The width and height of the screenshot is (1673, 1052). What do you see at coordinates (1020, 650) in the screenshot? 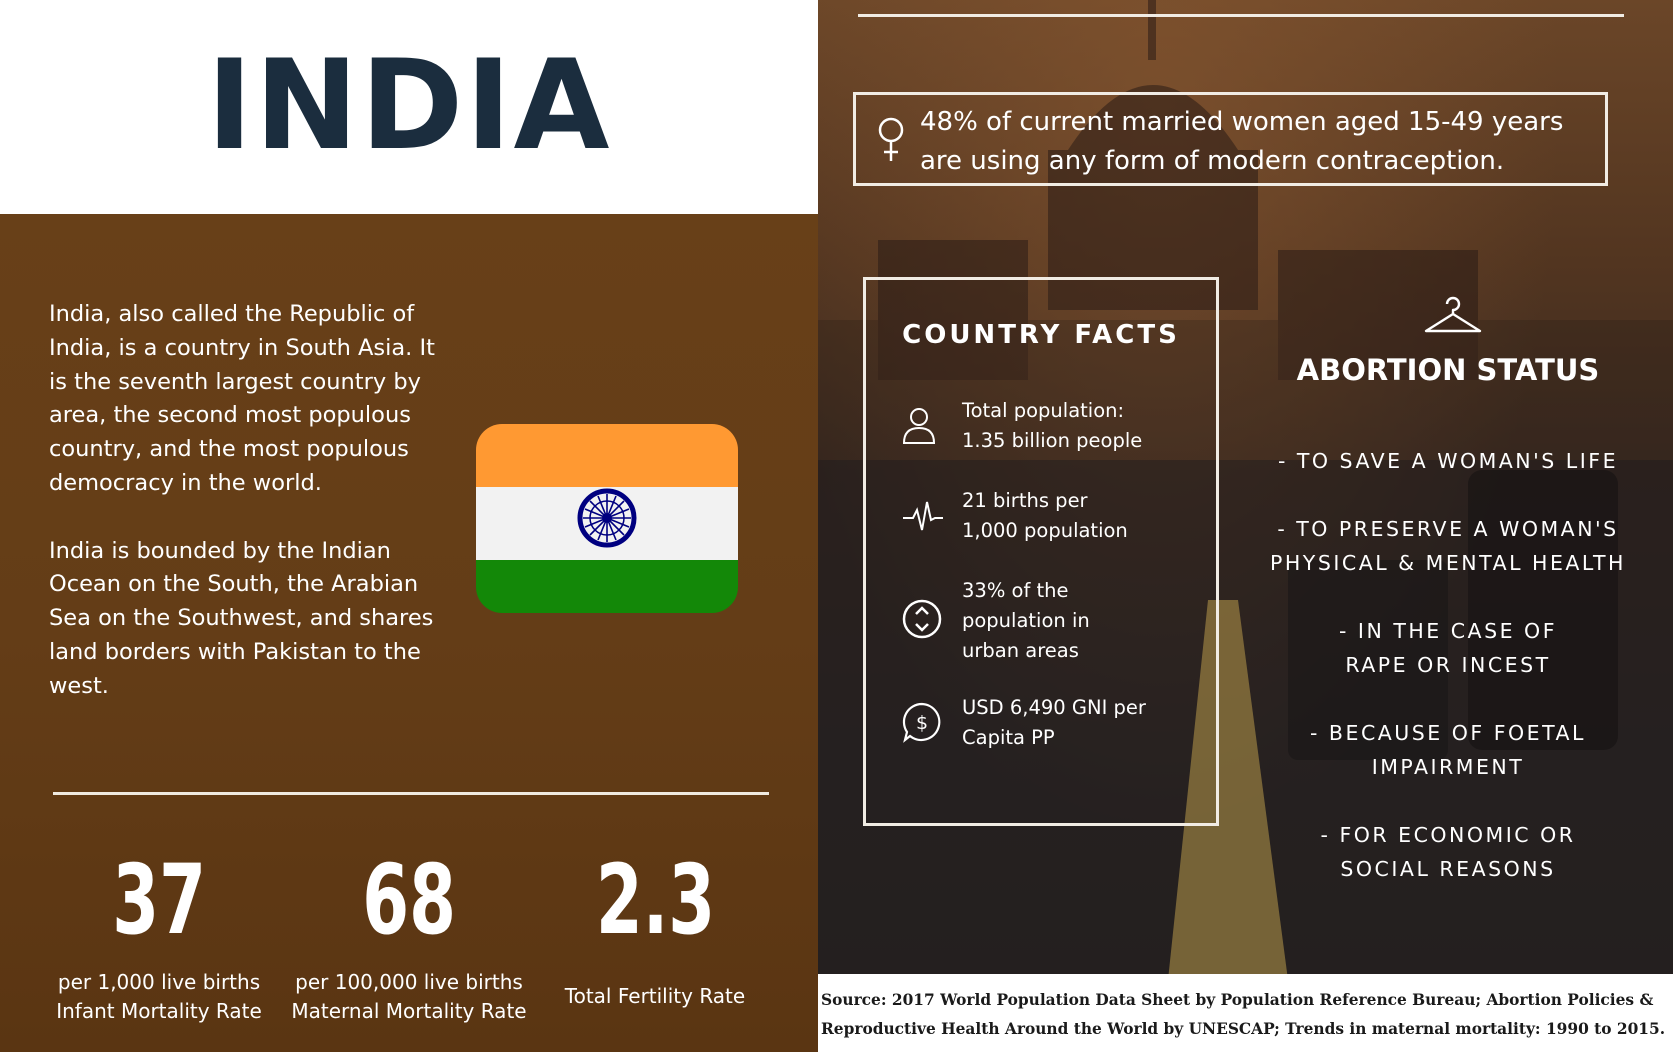
I see `fact-line: urban areas` at bounding box center [1020, 650].